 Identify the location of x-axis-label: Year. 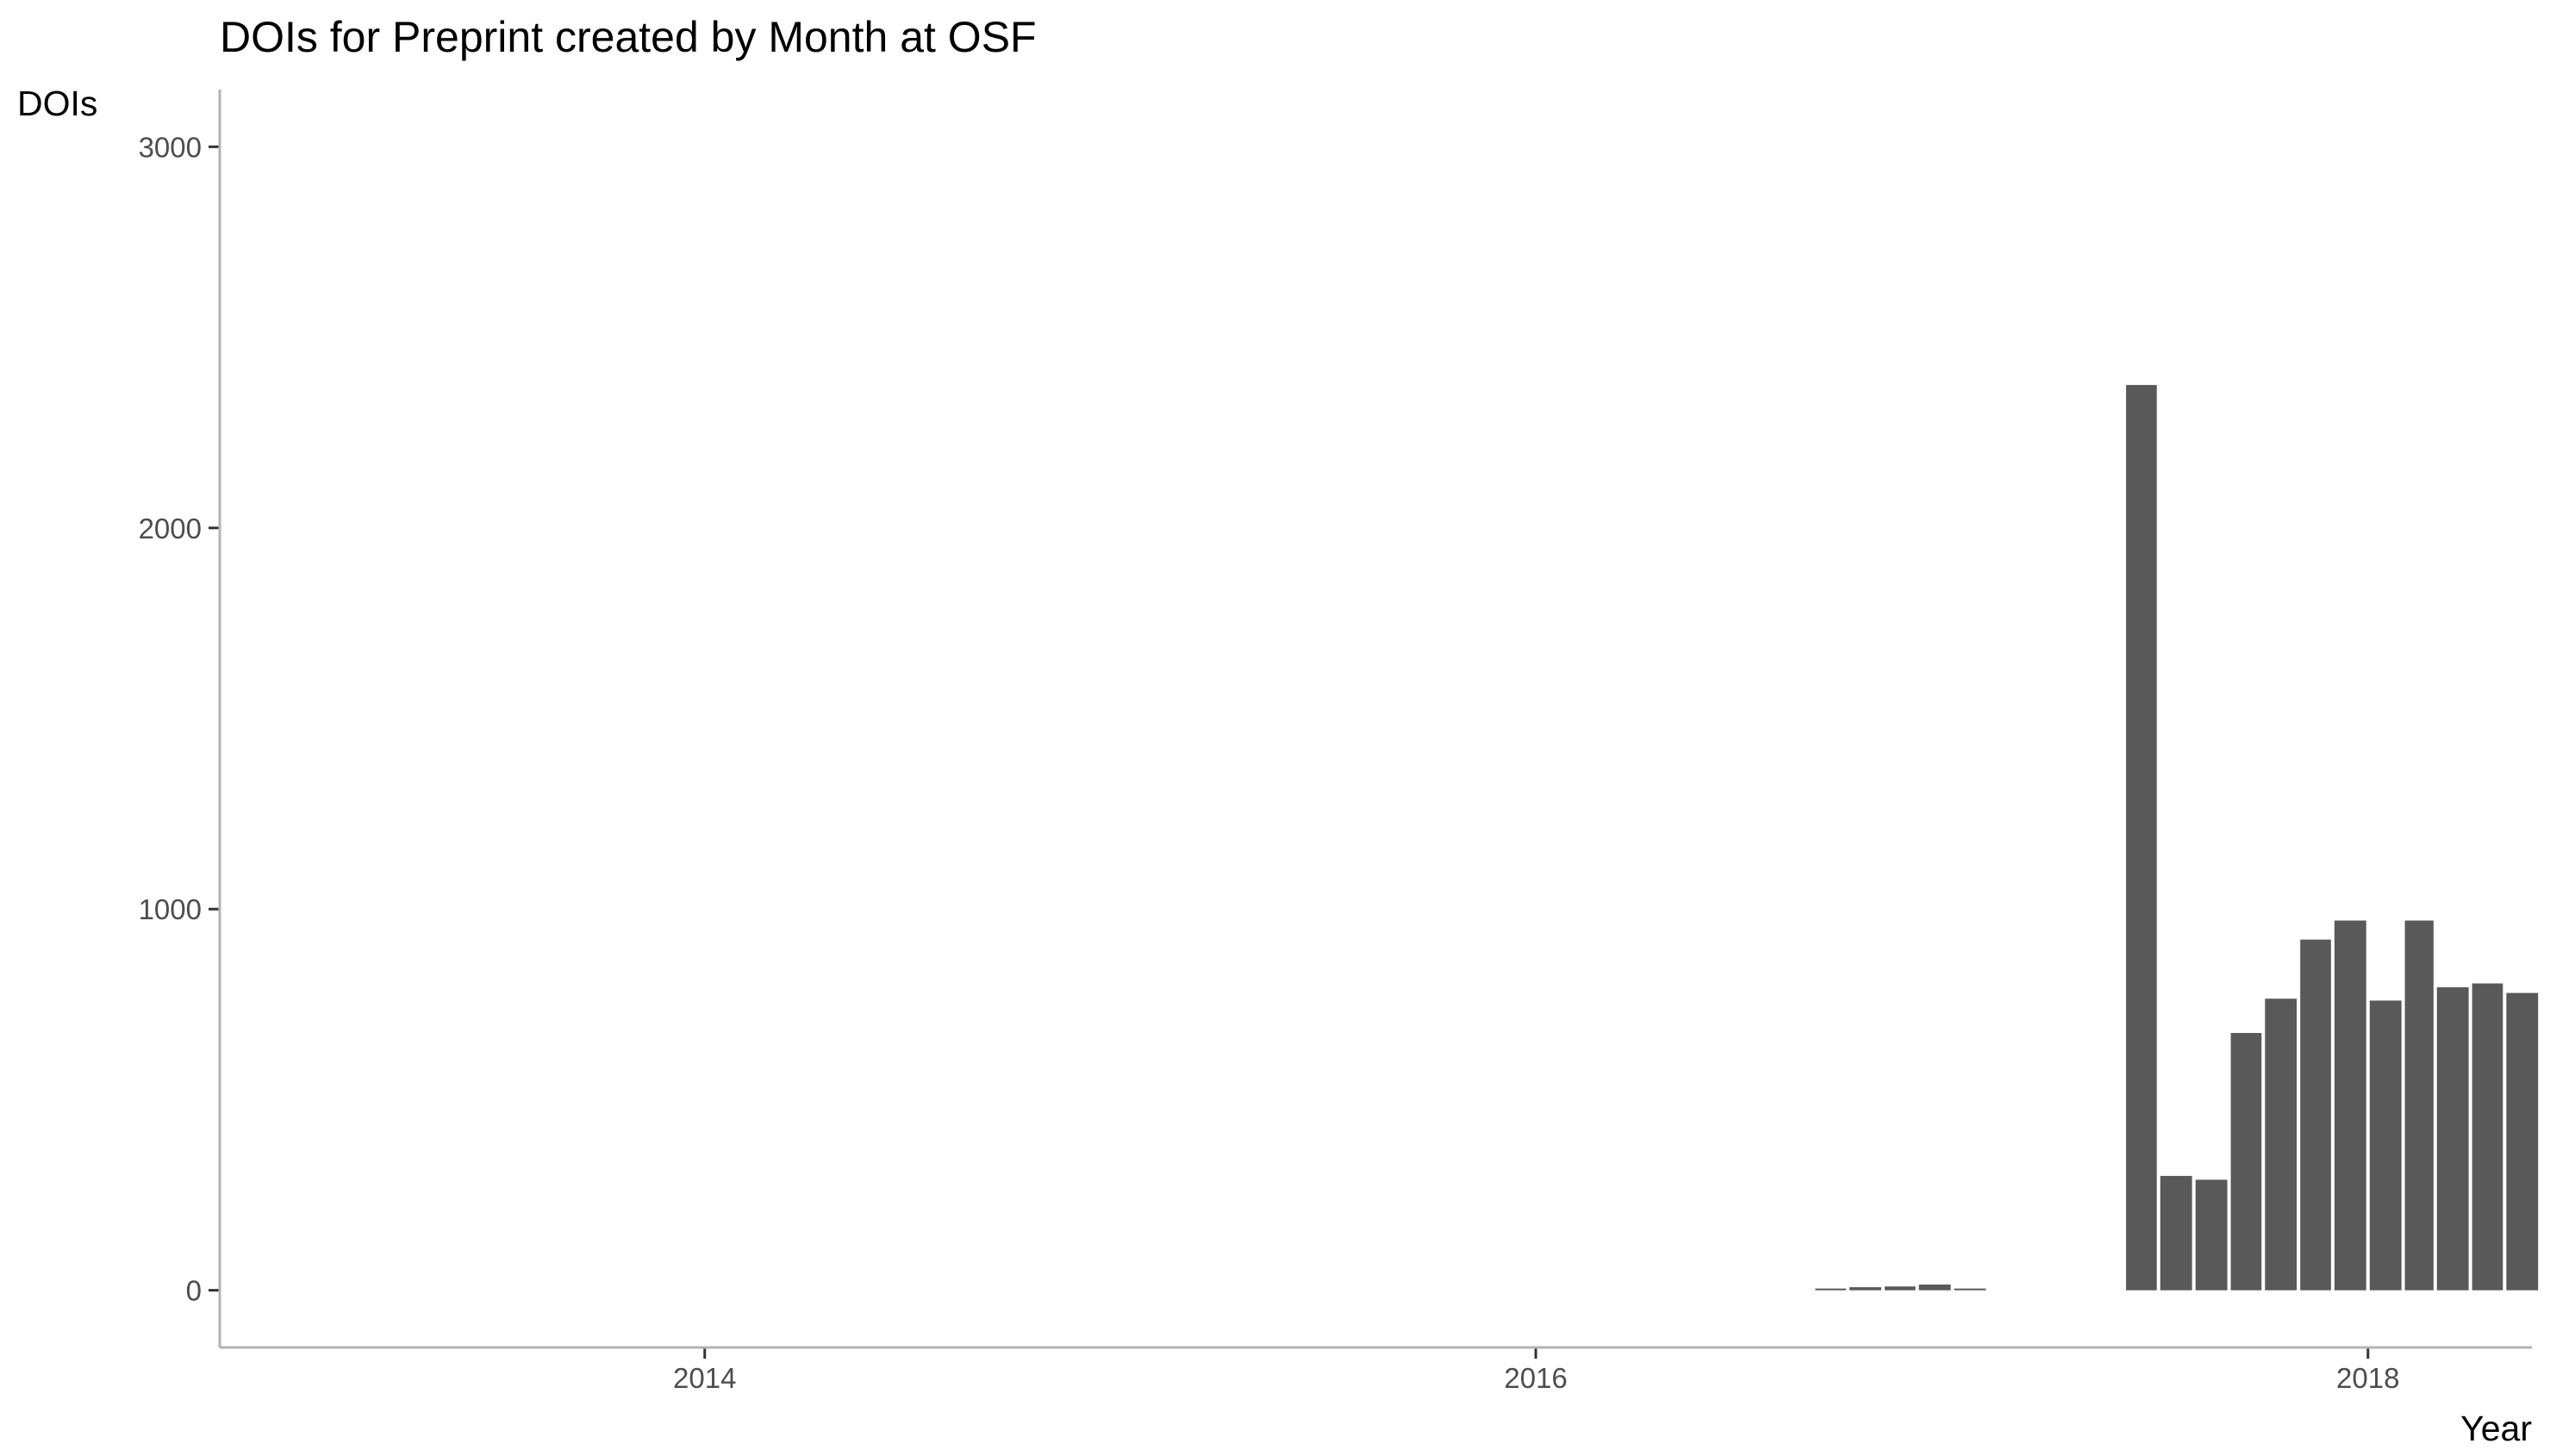
(2496, 1429).